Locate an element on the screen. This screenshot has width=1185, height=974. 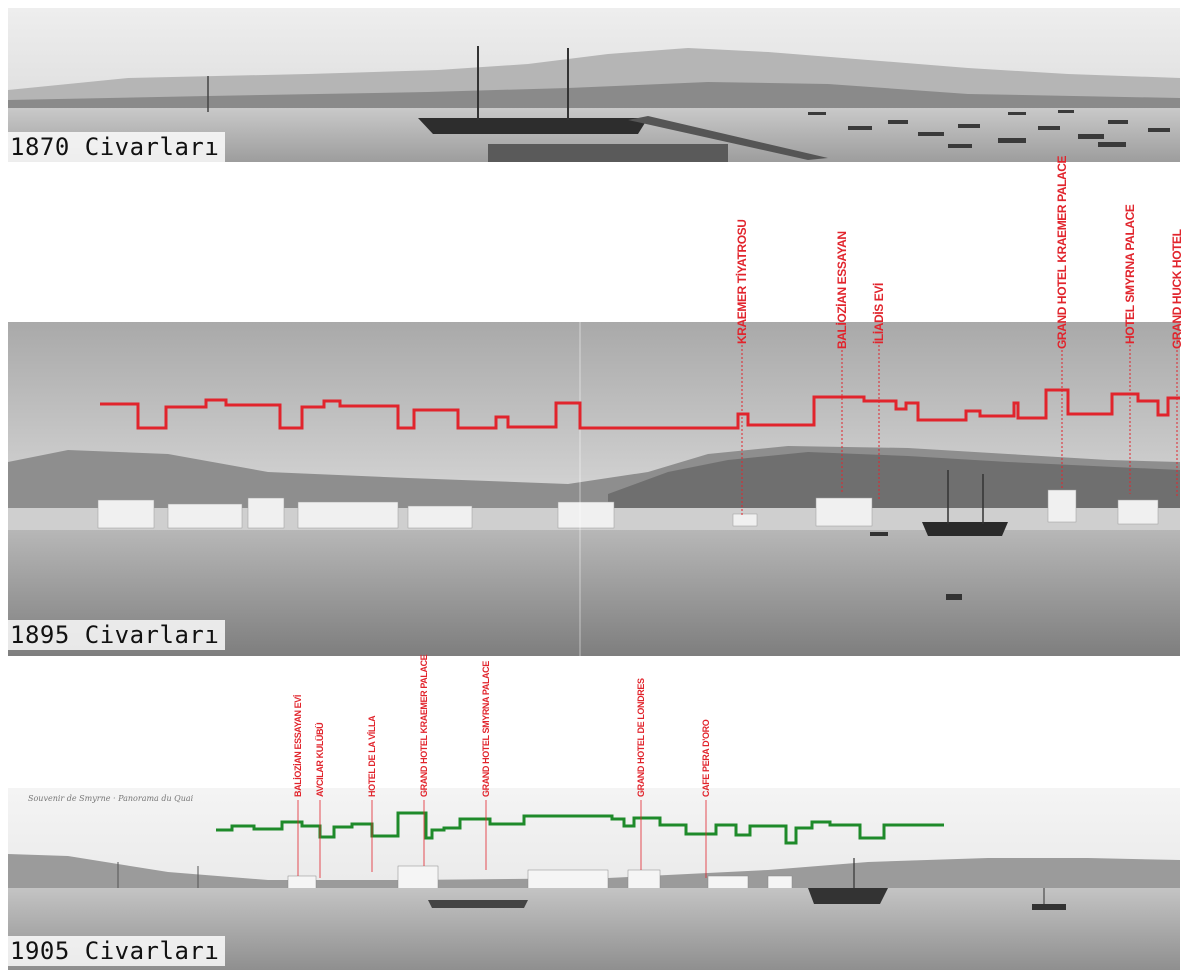
landmark-label-grand-hotel-smyrna-palace: GRAND HOTEL SMYRNA PALACE is located at coordinates (486, 729).